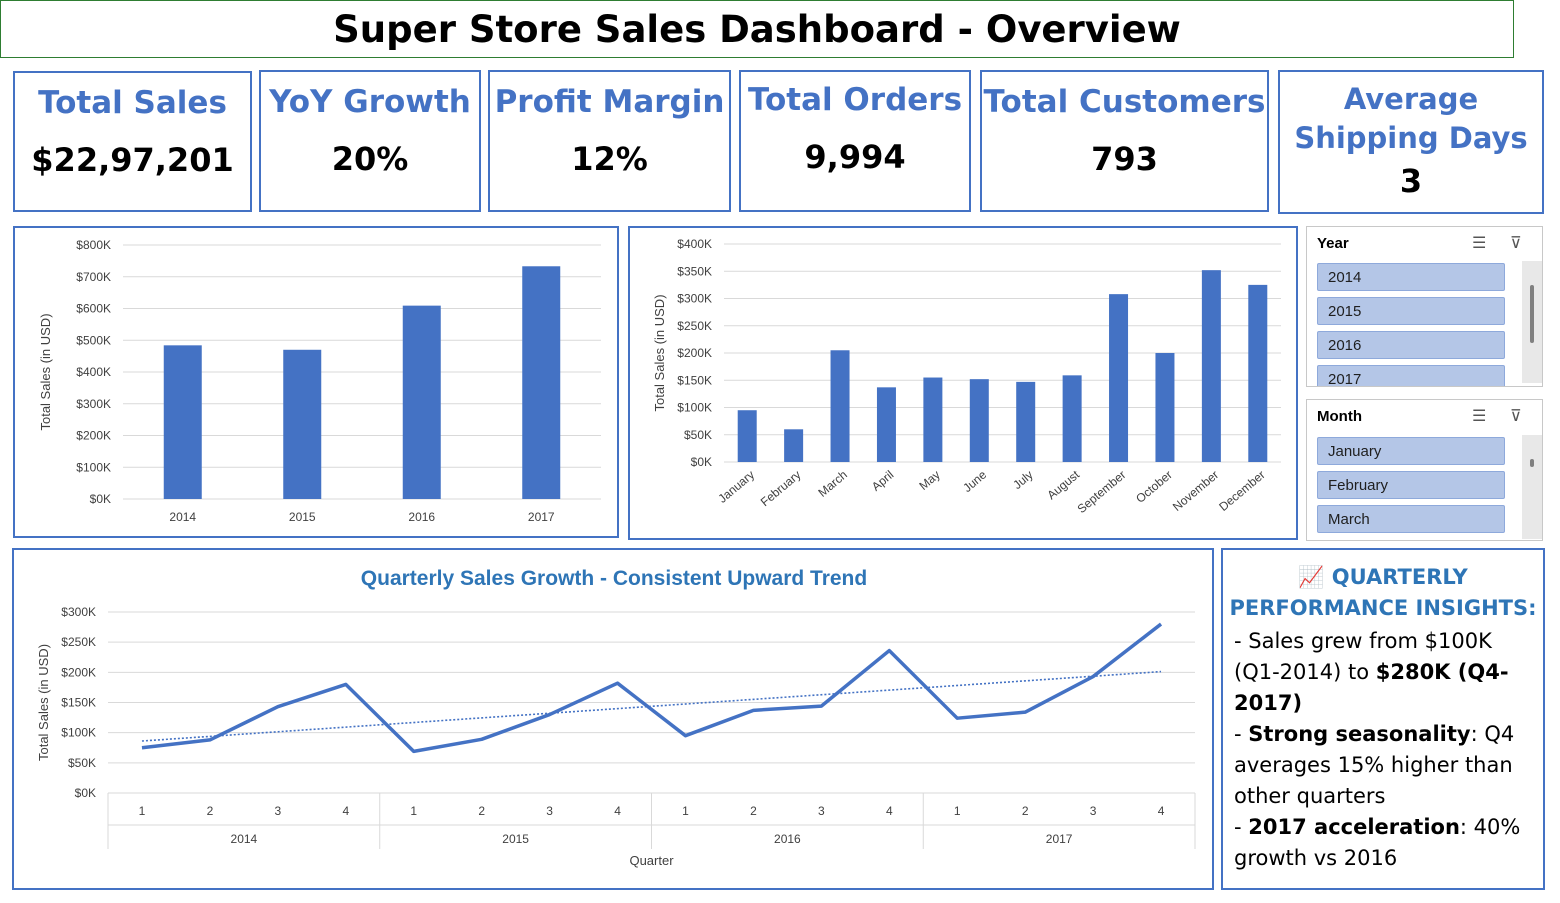 This screenshot has height=903, width=1560. What do you see at coordinates (1339, 416) in the screenshot?
I see `month-slicer-header: Month` at bounding box center [1339, 416].